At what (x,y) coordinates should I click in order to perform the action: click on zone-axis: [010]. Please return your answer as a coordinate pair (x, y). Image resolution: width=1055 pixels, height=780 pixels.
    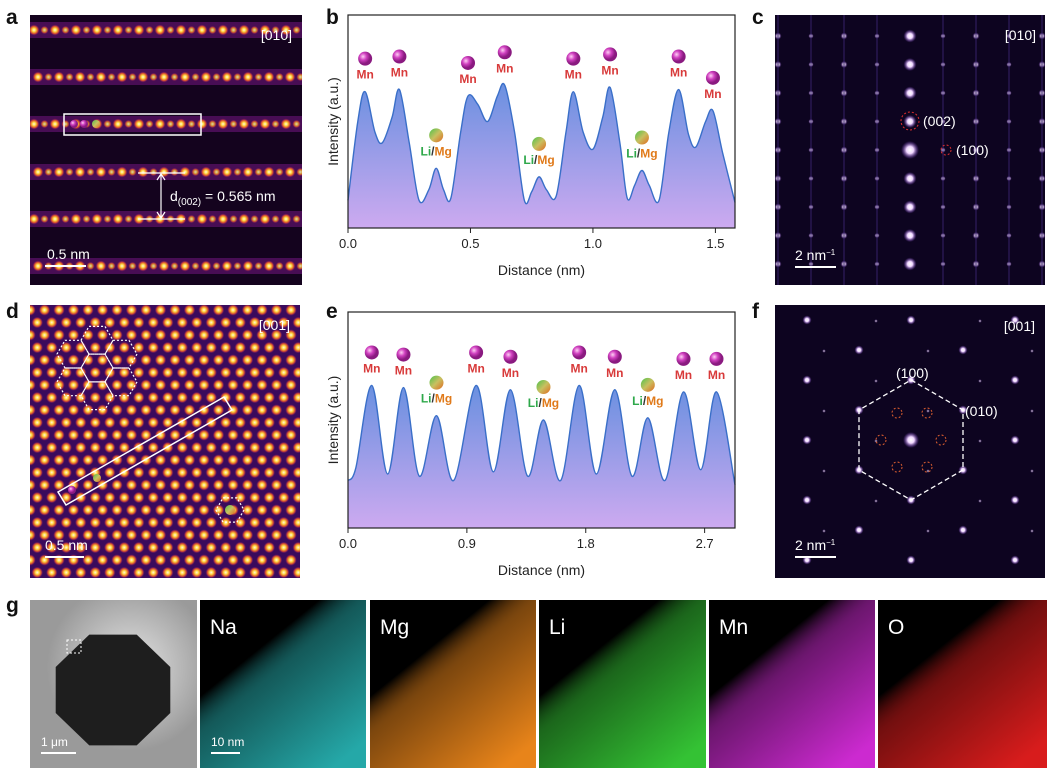
    Looking at the image, I should click on (1020, 35).